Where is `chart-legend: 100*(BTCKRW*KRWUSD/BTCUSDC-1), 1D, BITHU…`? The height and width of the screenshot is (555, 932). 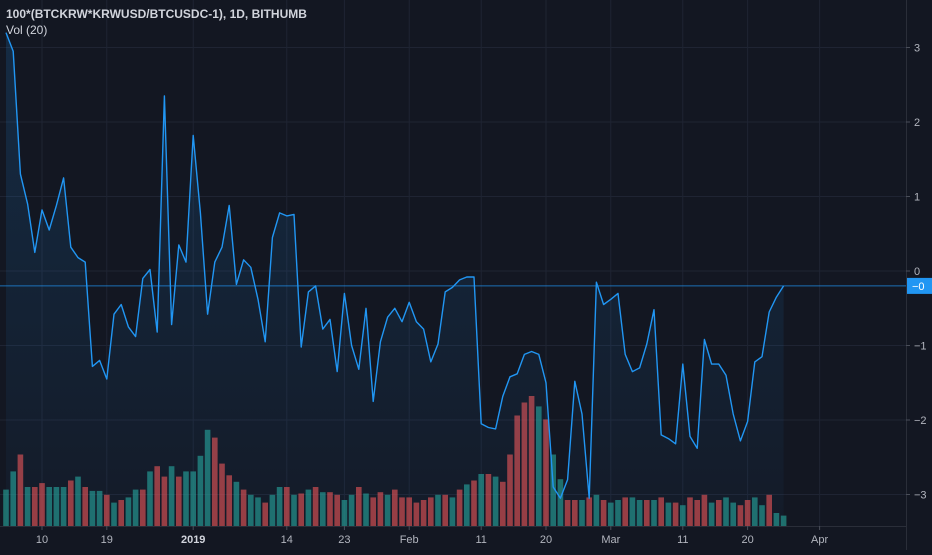 chart-legend: 100*(BTCKRW*KRWUSD/BTCUSDC-1), 1D, BITHU… is located at coordinates (156, 22).